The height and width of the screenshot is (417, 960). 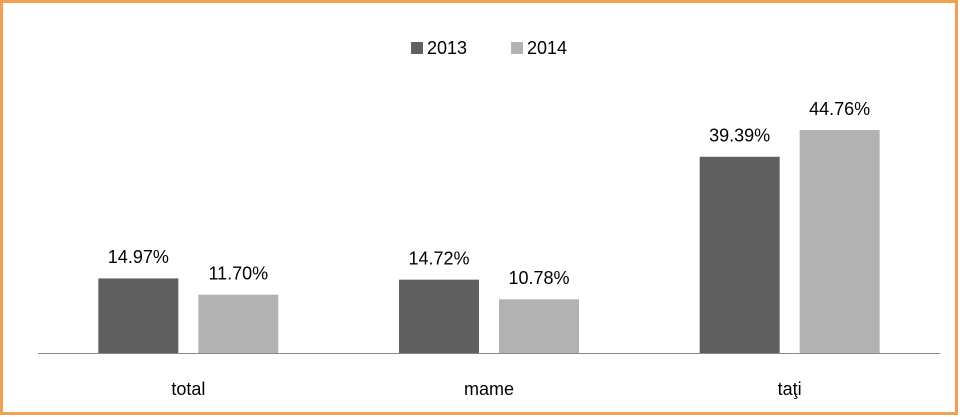 I want to click on x-tick-label: mame, so click(x=489, y=389).